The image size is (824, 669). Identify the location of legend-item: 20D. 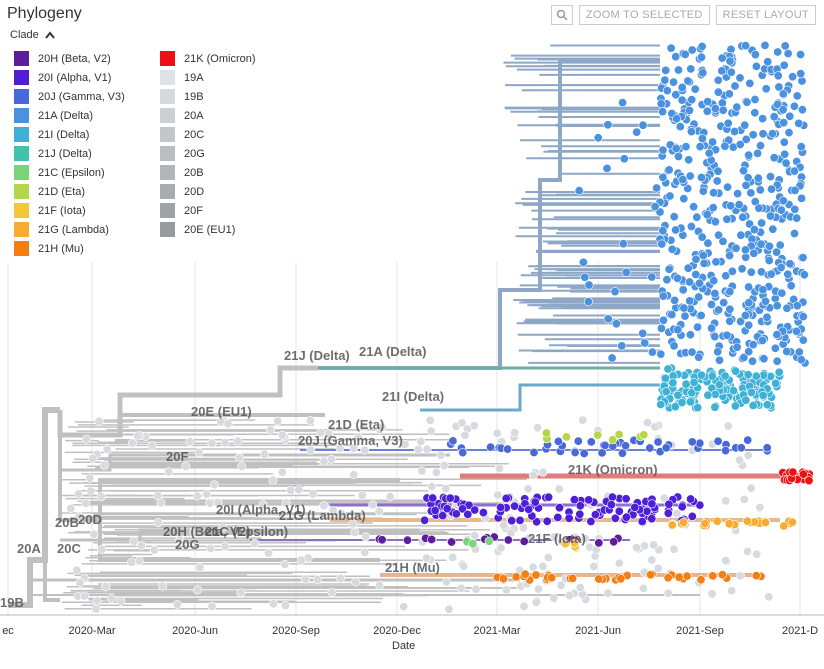
(208, 191).